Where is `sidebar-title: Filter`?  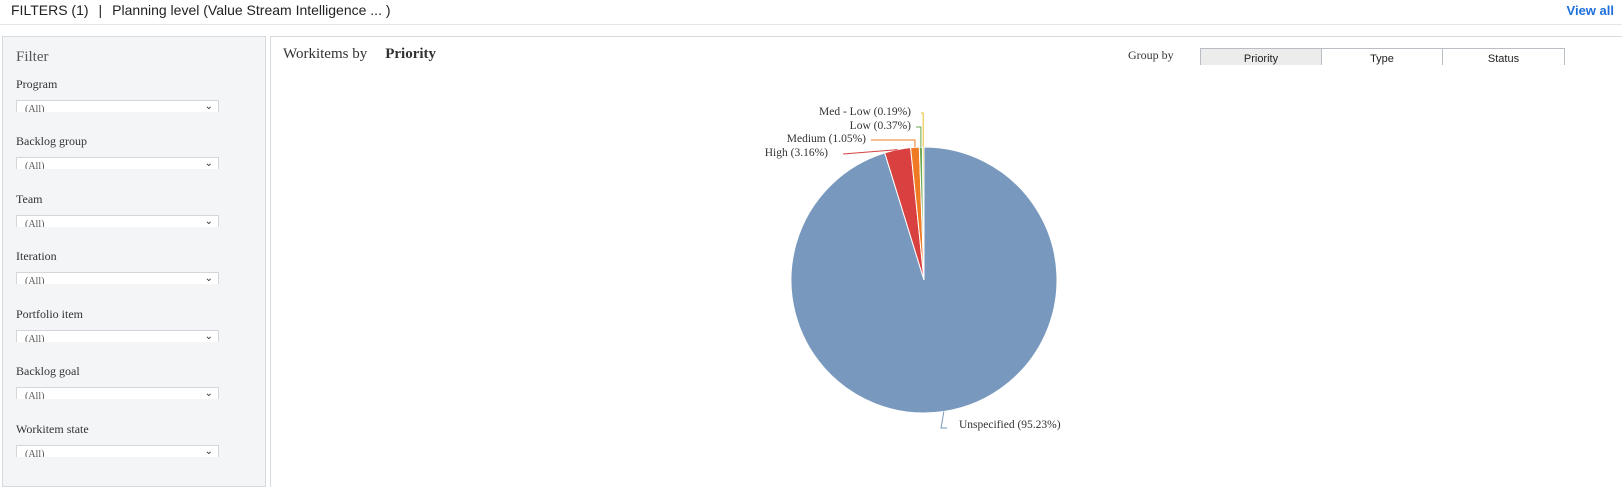
sidebar-title: Filter is located at coordinates (32, 57).